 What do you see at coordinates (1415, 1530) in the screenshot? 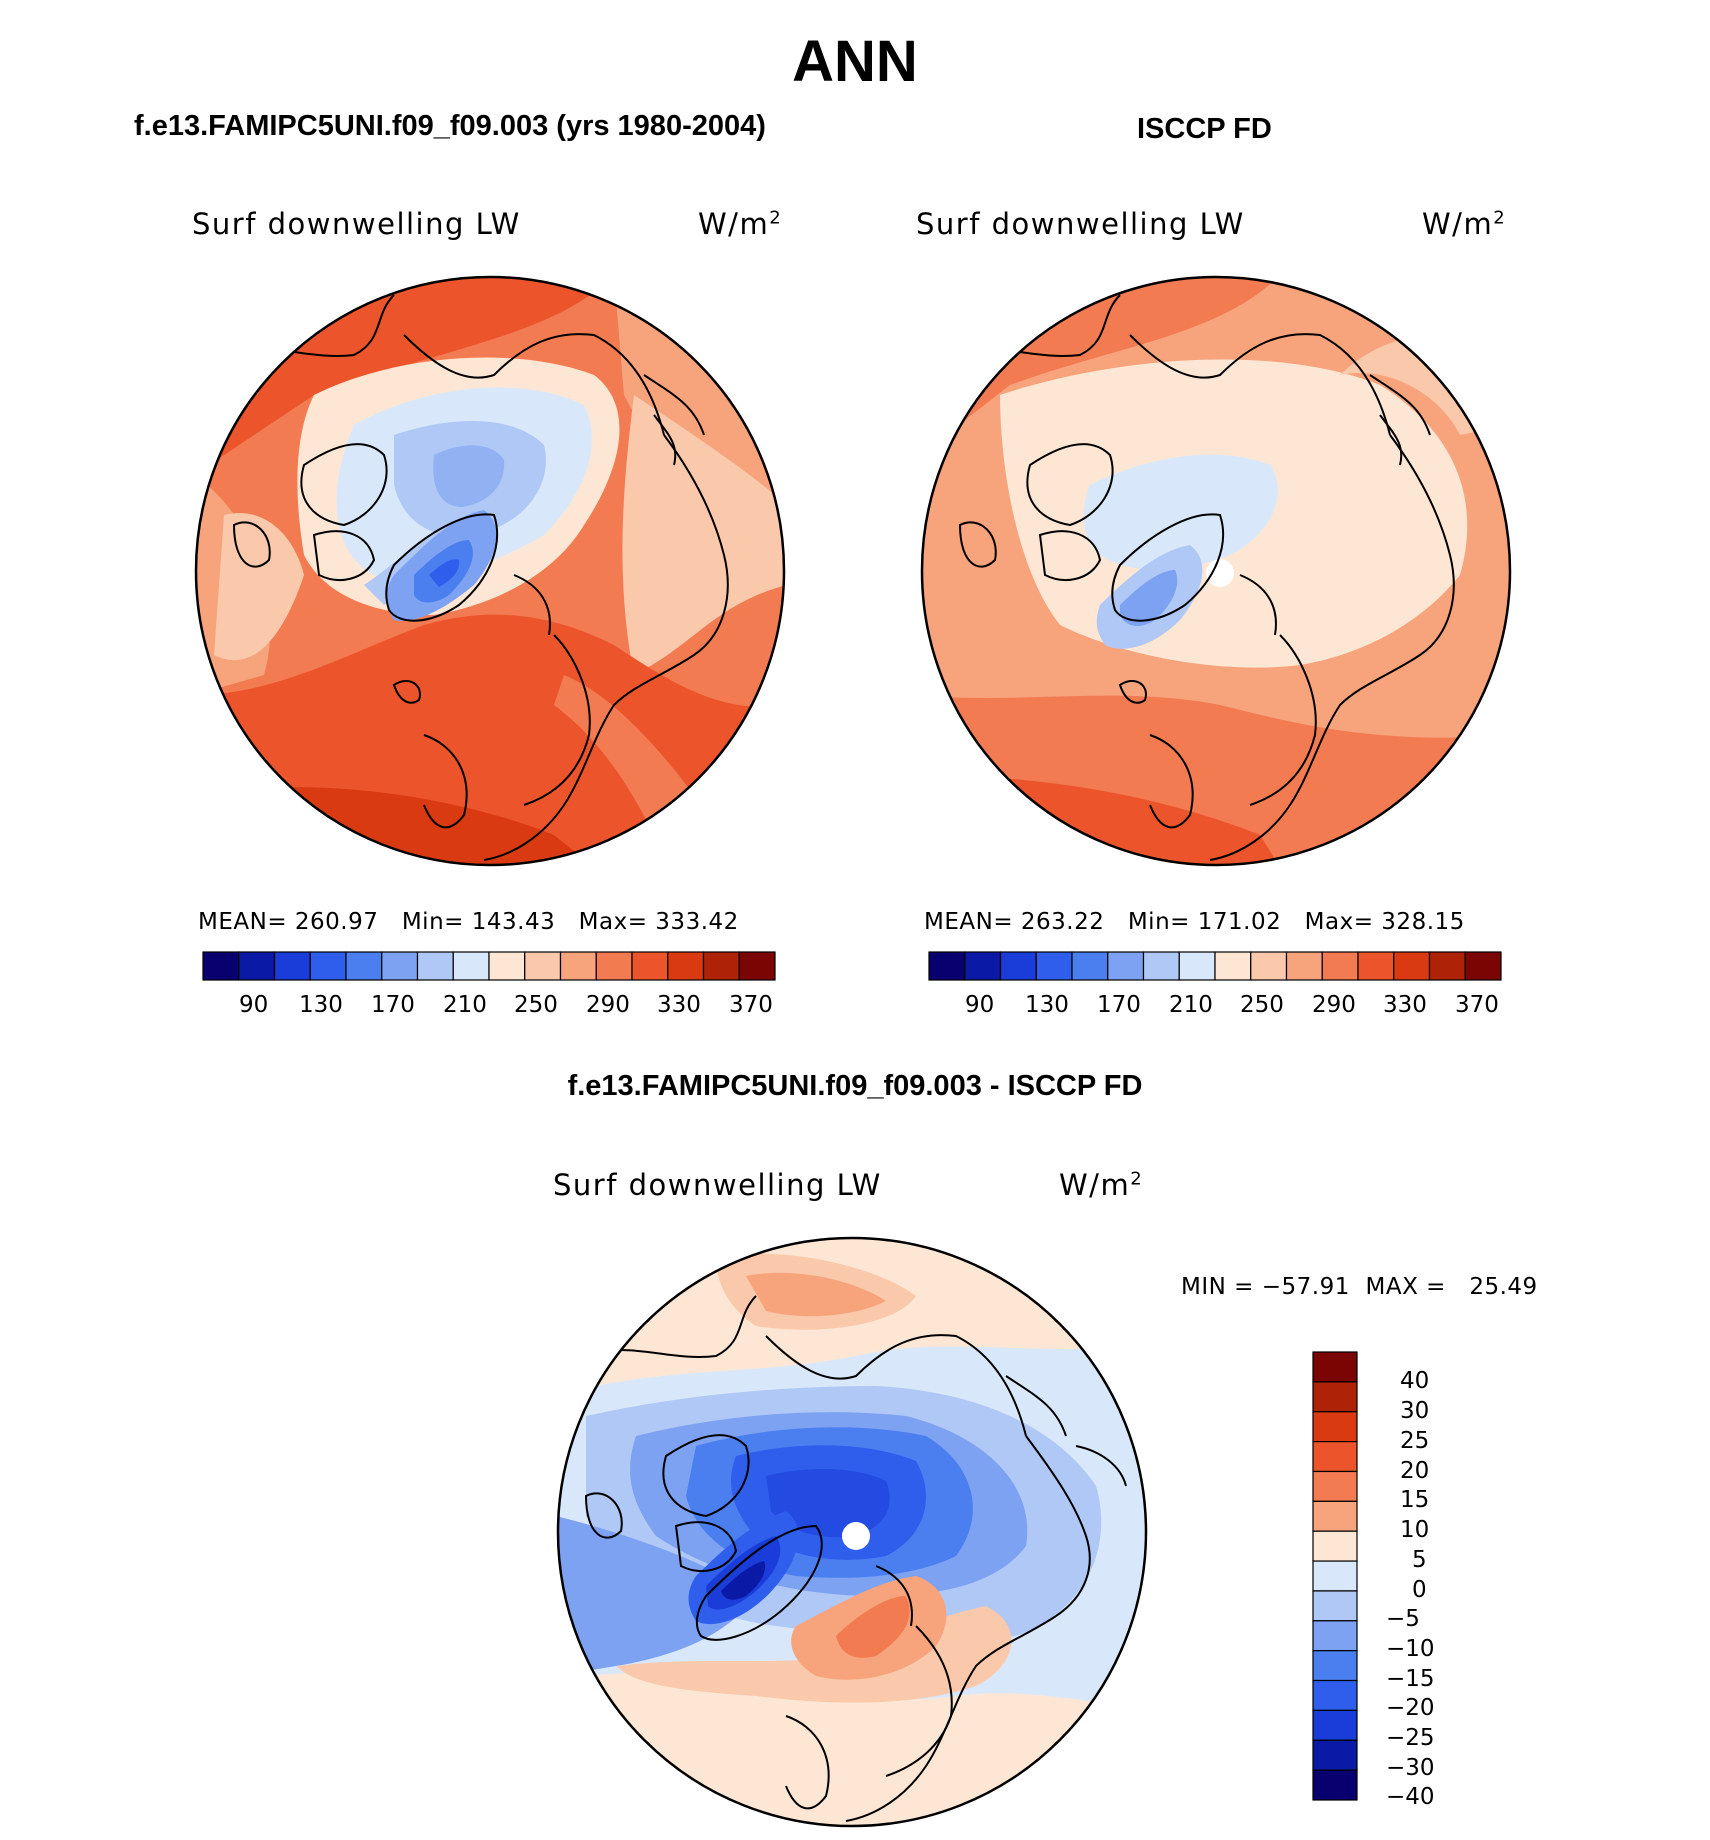
I see `diff-cbar-label: 10` at bounding box center [1415, 1530].